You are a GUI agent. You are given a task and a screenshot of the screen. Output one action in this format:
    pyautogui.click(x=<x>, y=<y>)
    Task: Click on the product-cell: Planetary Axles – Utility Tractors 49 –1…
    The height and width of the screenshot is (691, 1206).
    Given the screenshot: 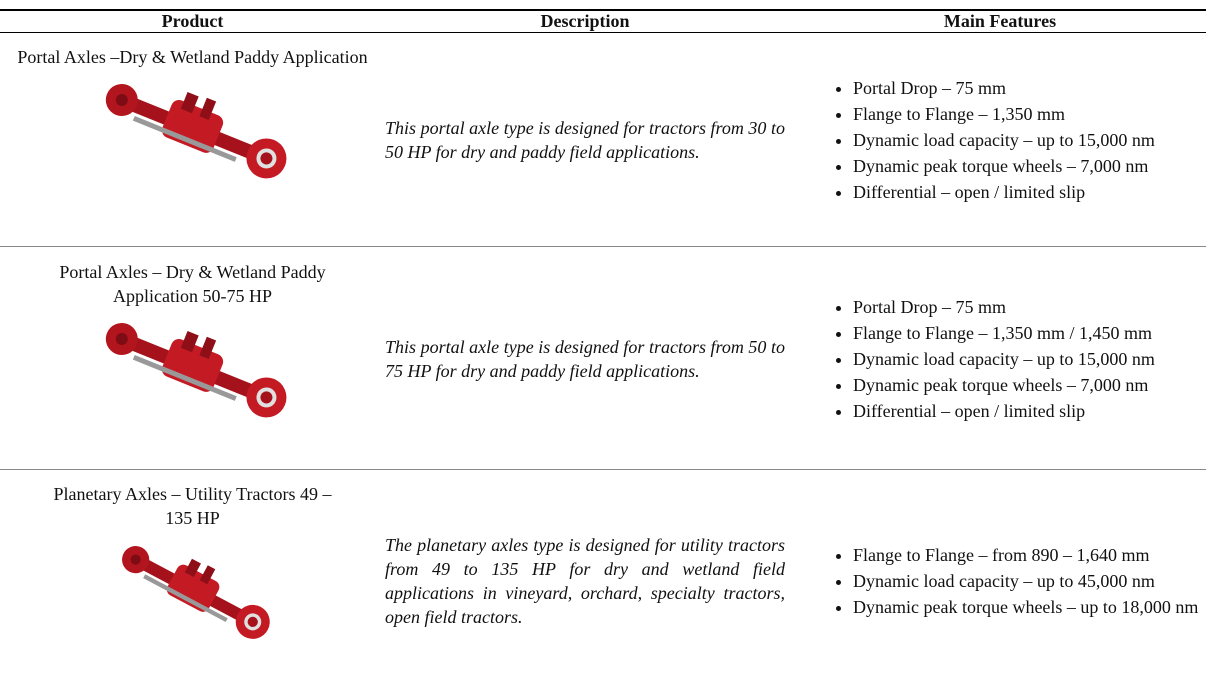 What is the action you would take?
    pyautogui.click(x=192, y=565)
    